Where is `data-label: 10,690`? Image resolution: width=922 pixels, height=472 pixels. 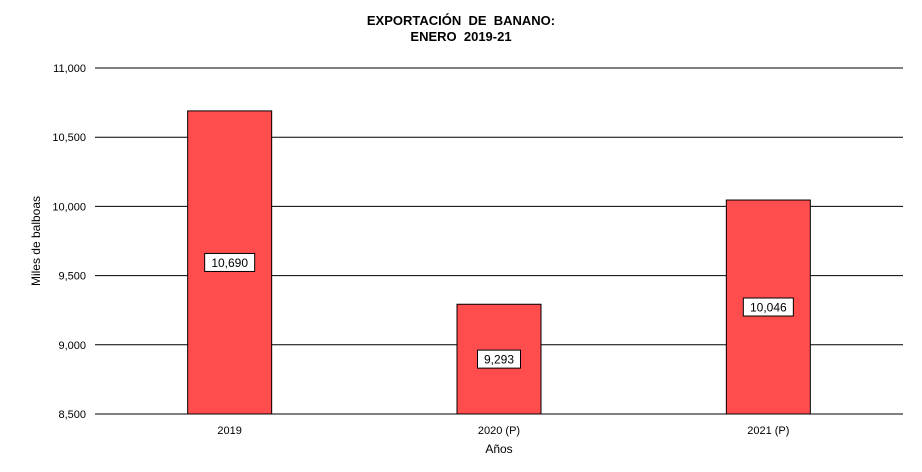 data-label: 10,690 is located at coordinates (230, 262).